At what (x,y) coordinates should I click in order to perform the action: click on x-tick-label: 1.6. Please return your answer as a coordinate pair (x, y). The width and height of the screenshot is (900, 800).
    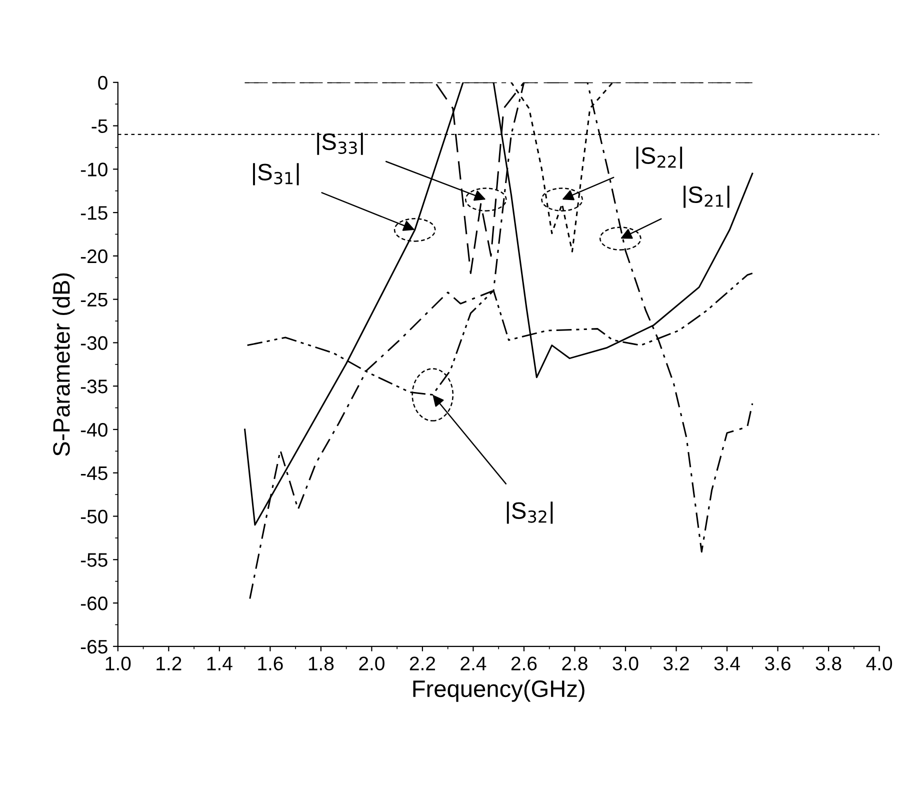
    Looking at the image, I should click on (270, 663).